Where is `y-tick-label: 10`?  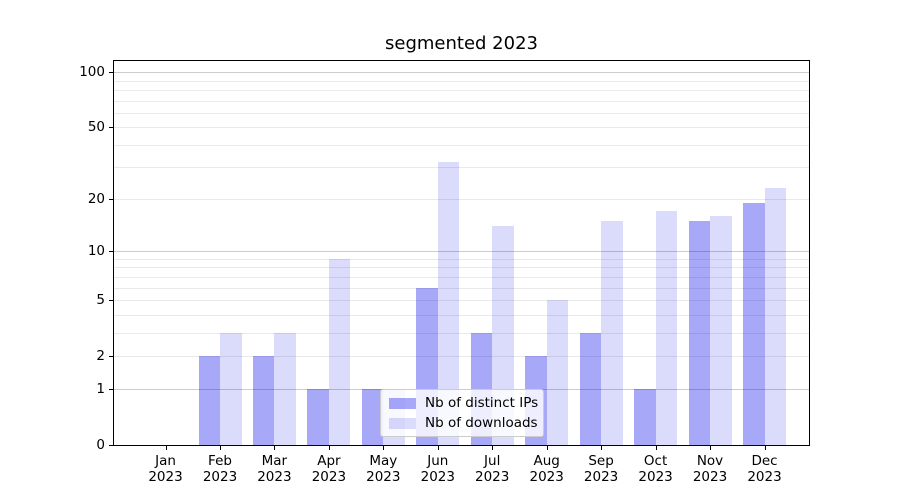
y-tick-label: 10 is located at coordinates (96, 251).